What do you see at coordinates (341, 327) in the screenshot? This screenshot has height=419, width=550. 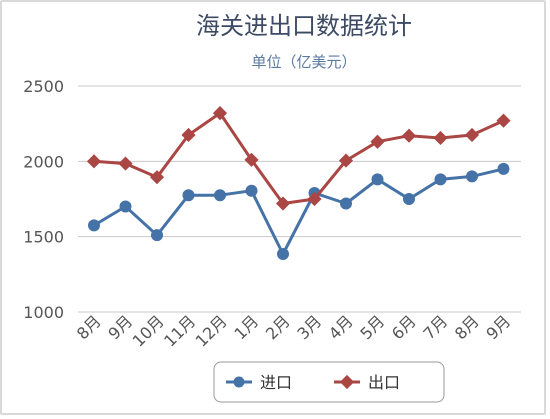 I see `x-tick-label: 4月` at bounding box center [341, 327].